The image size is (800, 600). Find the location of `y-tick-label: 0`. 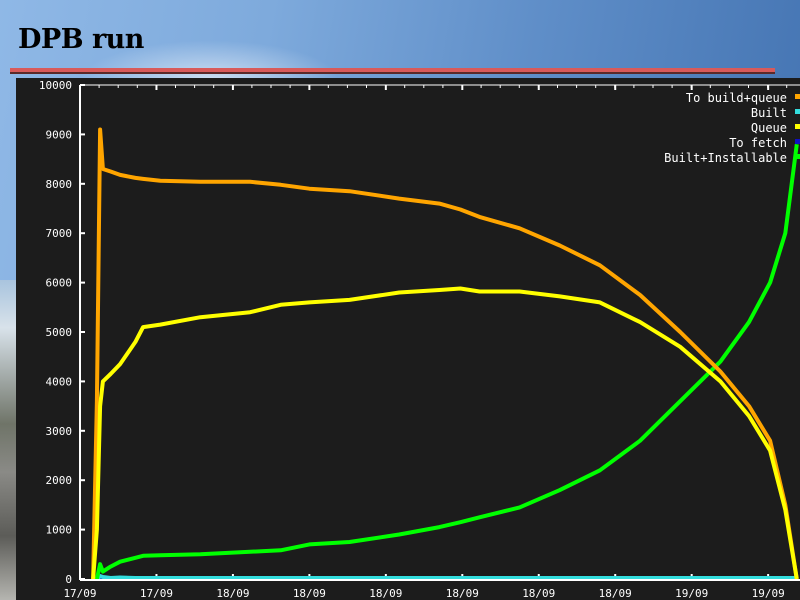

y-tick-label: 0 is located at coordinates (68, 579).